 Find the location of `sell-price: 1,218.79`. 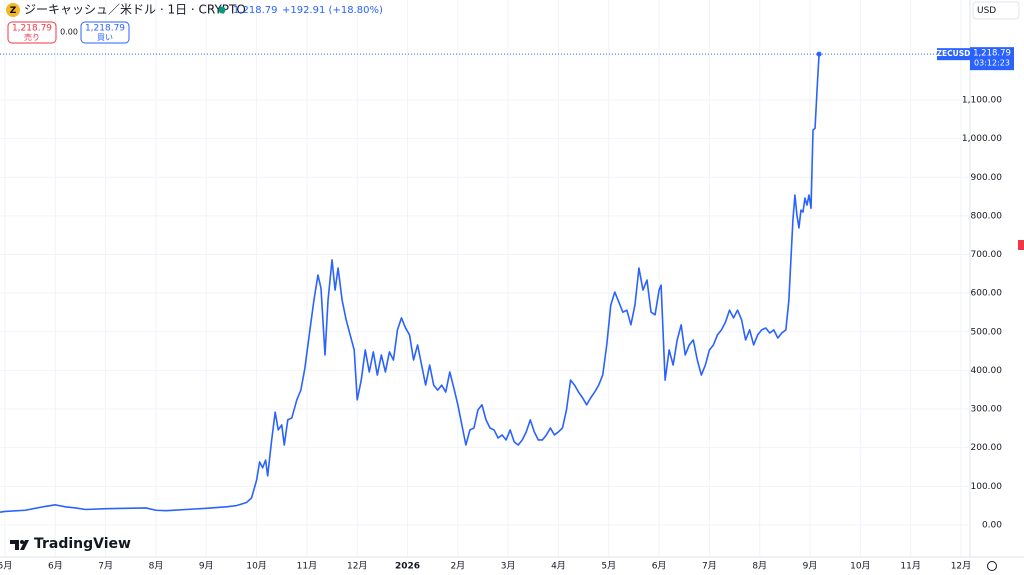

sell-price: 1,218.79 is located at coordinates (32, 29).